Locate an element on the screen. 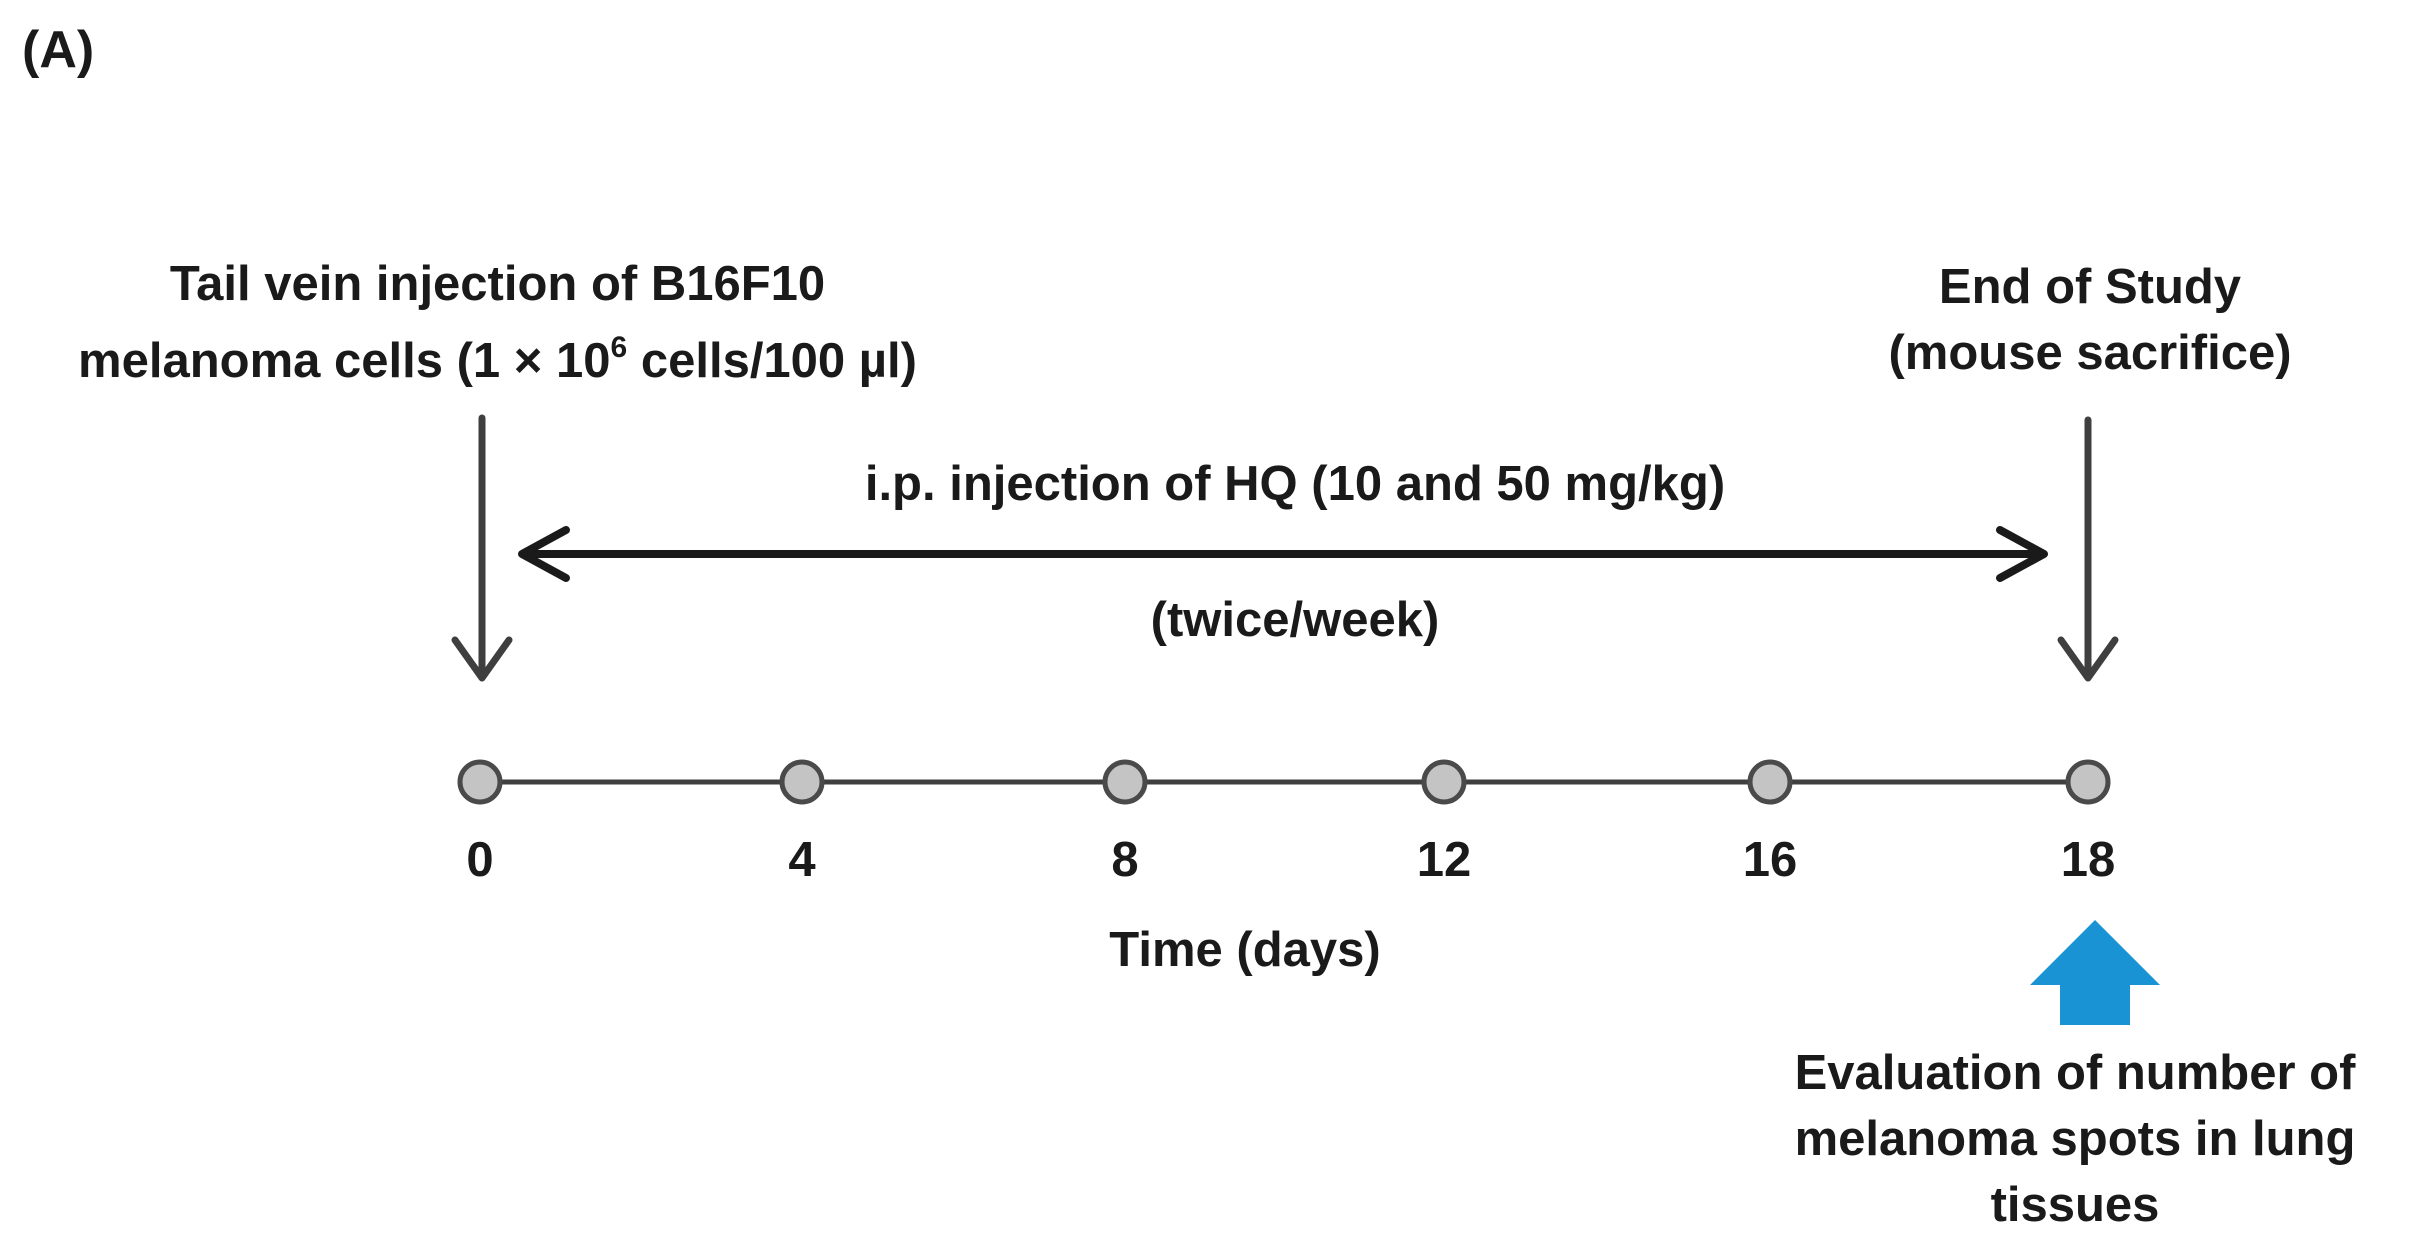 Image resolution: width=2429 pixels, height=1250 pixels. end-event-line-1: End of Study is located at coordinates (2090, 287).